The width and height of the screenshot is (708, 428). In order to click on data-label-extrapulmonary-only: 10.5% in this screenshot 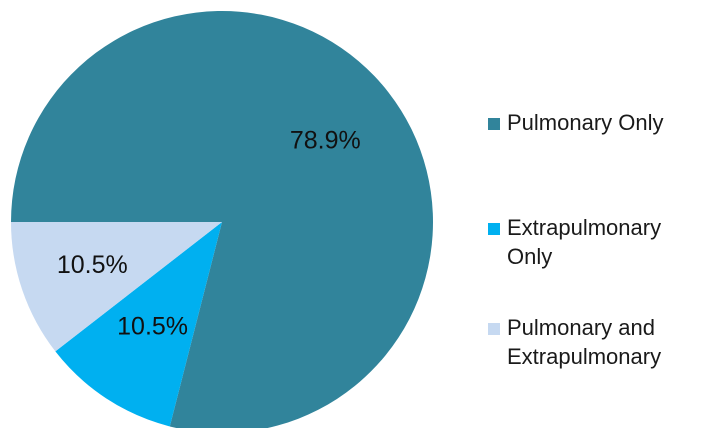, I will do `click(152, 326)`.